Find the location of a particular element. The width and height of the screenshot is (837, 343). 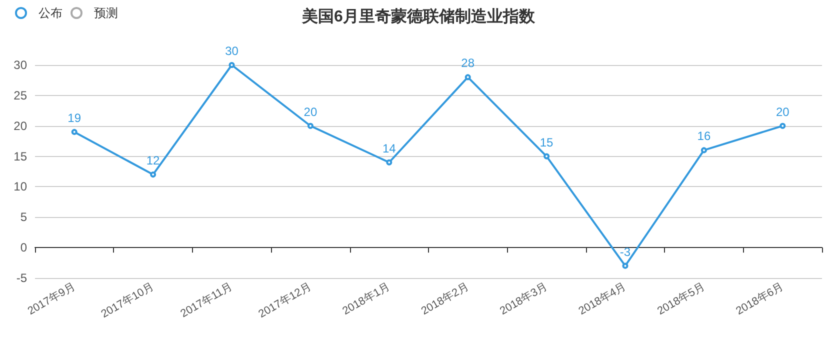

x-tick-label: 2017年9月 is located at coordinates (52, 299).